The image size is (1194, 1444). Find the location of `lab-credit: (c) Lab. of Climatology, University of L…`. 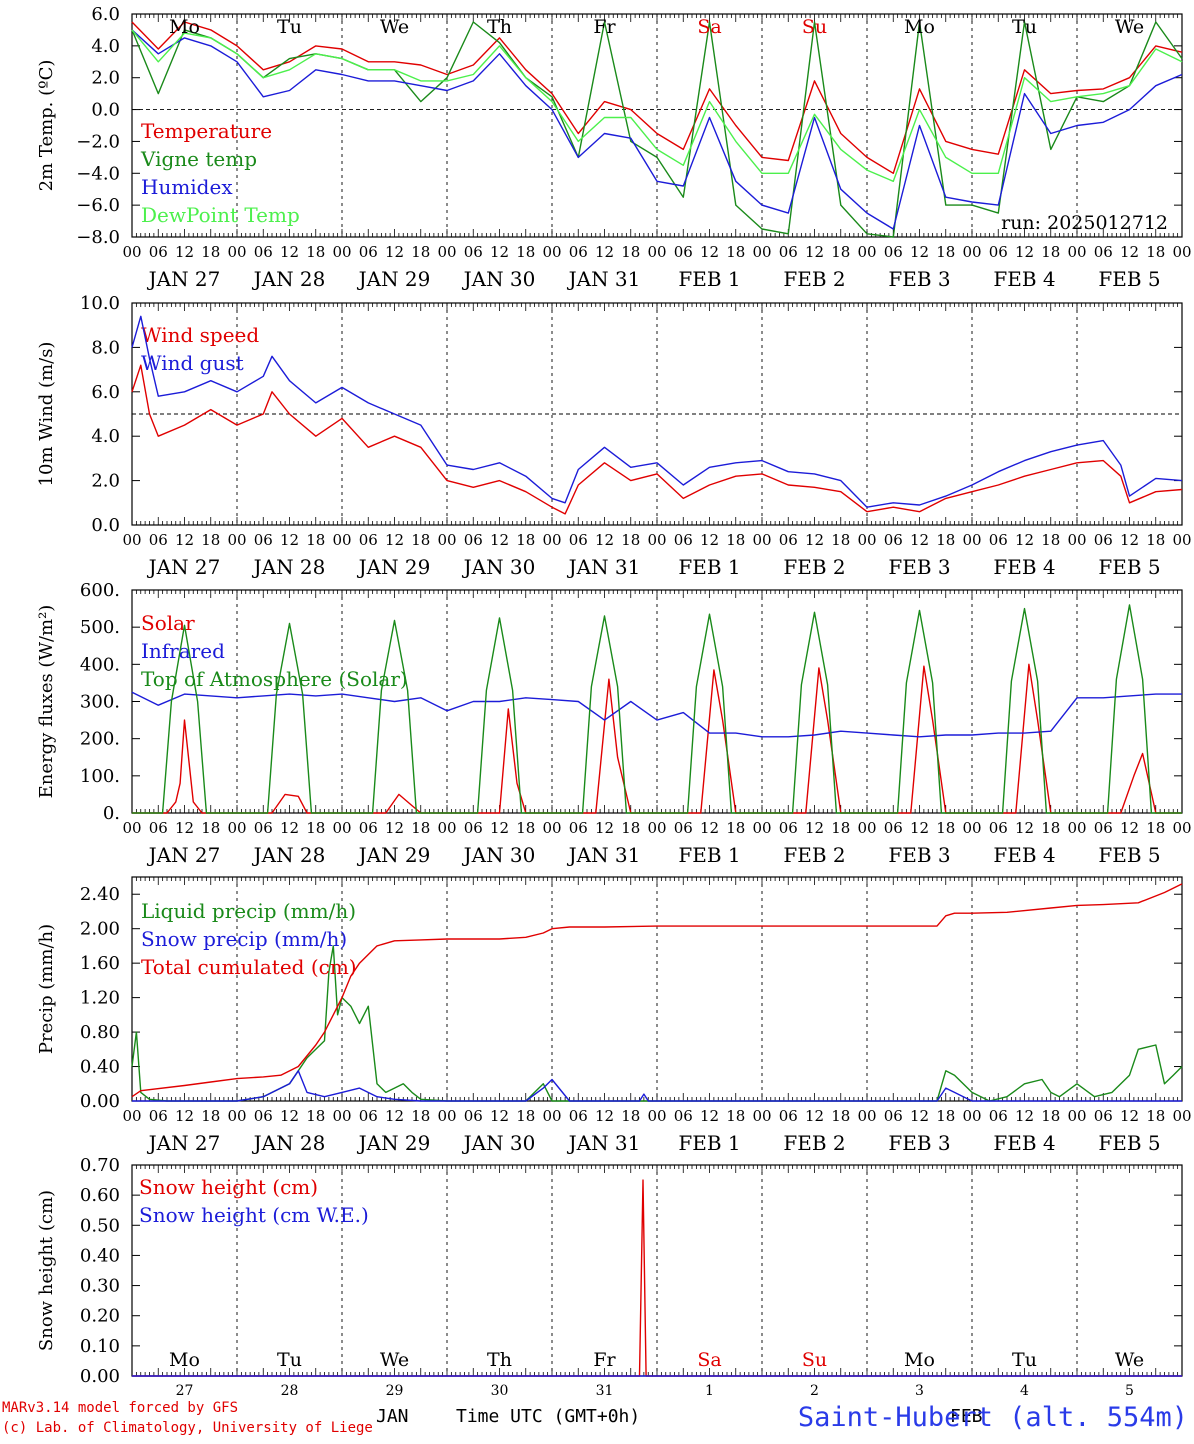

lab-credit: (c) Lab. of Climatology, University of L… is located at coordinates (187, 1428).